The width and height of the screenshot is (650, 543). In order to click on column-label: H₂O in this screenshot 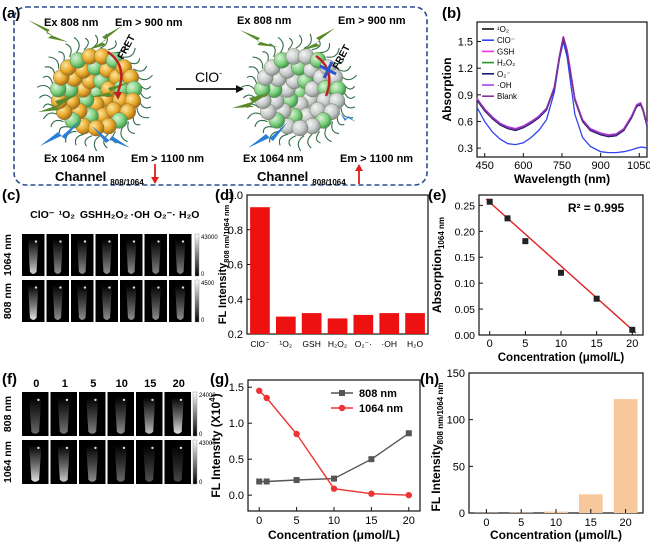, I will do `click(189, 215)`.